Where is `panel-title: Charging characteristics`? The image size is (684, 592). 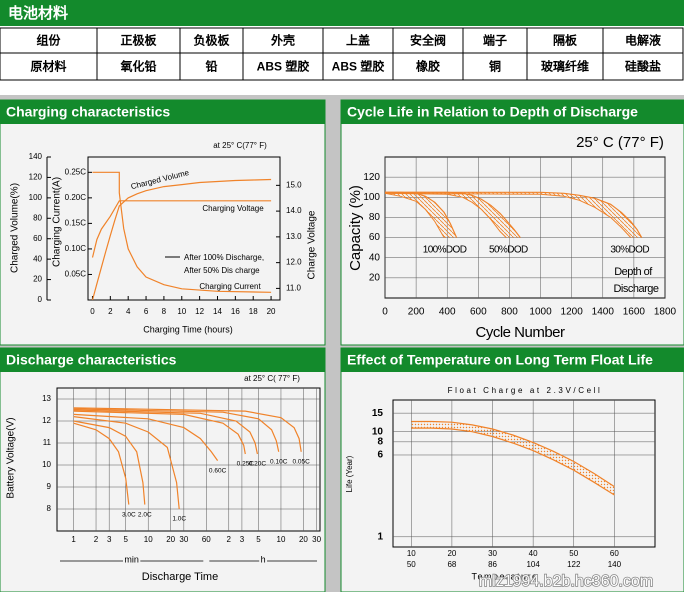
panel-title: Charging characteristics is located at coordinates (88, 112).